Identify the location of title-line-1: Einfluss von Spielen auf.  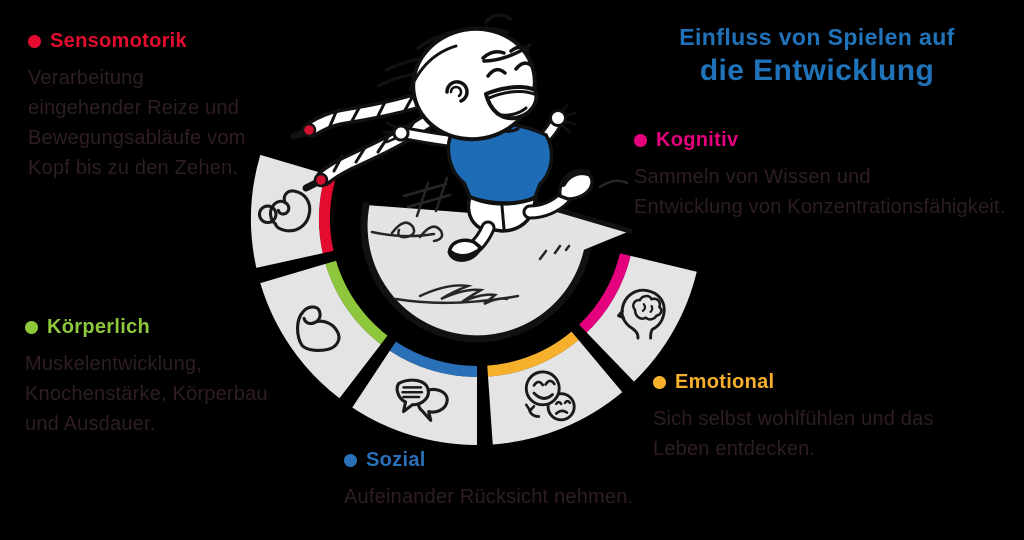
(817, 37).